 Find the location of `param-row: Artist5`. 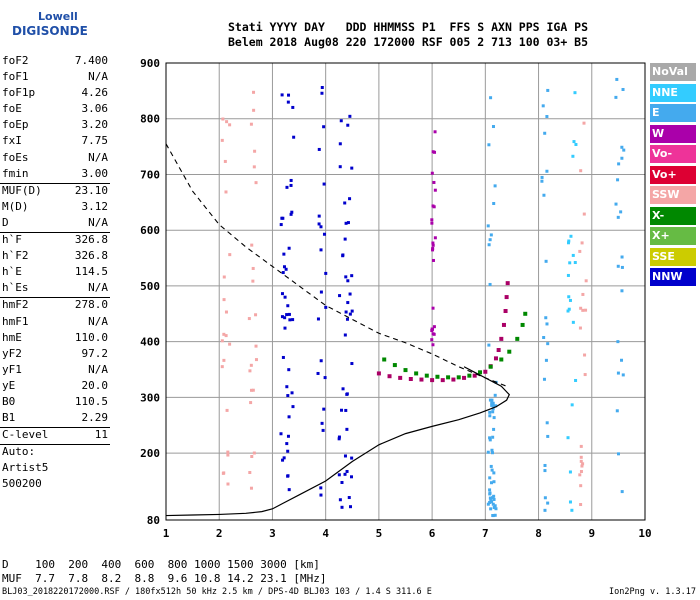

param-row: Artist5 is located at coordinates (55, 469).